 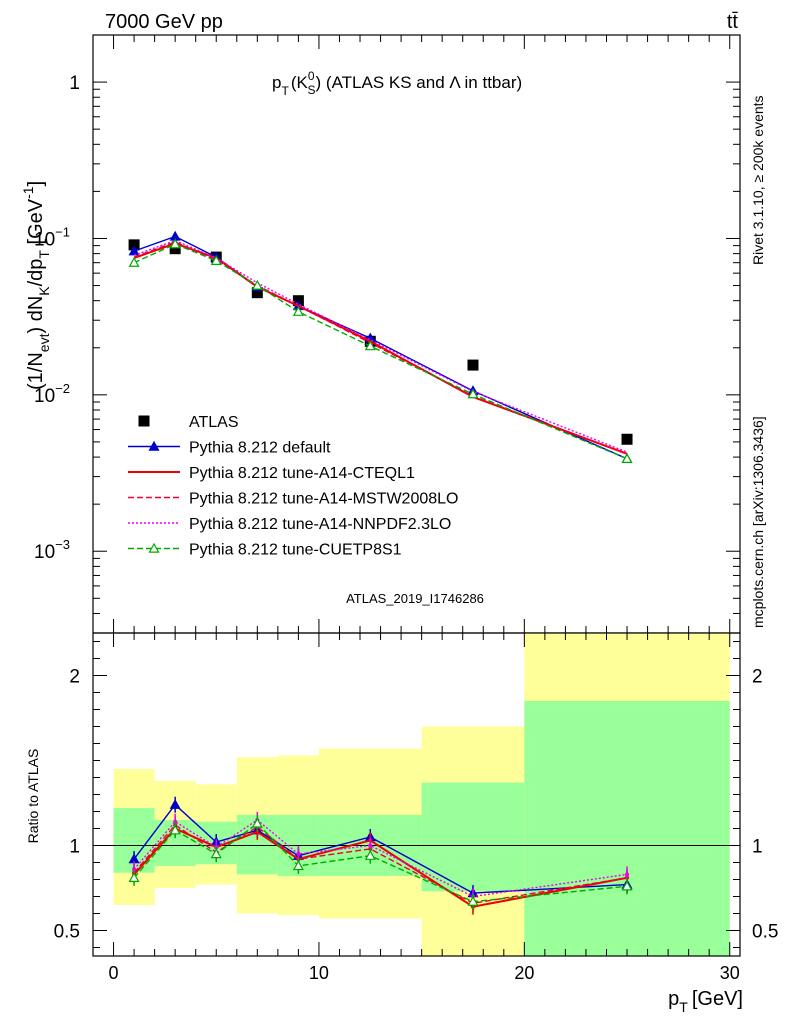 I want to click on ratio-y-tick-label-right: 2, so click(x=757, y=677).